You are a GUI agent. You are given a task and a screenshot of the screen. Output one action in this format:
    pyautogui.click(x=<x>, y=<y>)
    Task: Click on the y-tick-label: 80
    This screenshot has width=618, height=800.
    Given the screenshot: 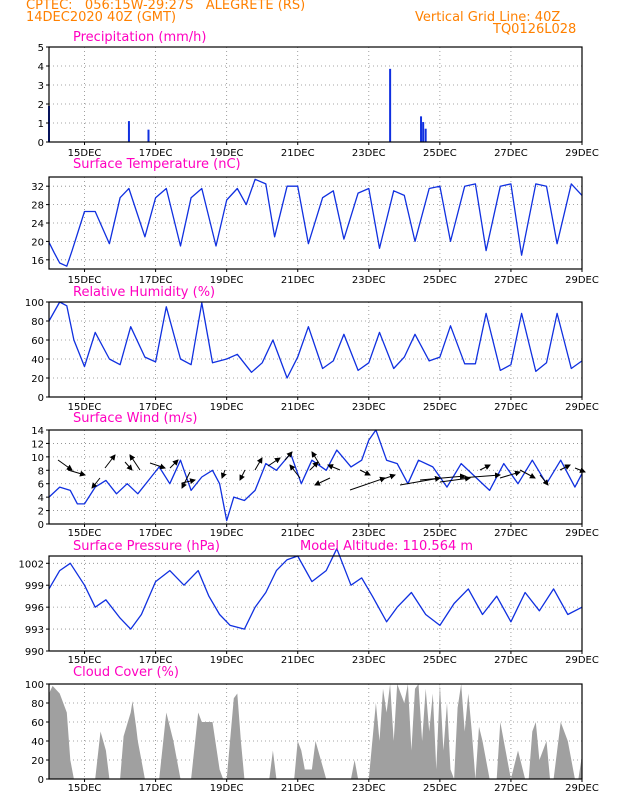 What is the action you would take?
    pyautogui.click(x=37, y=322)
    